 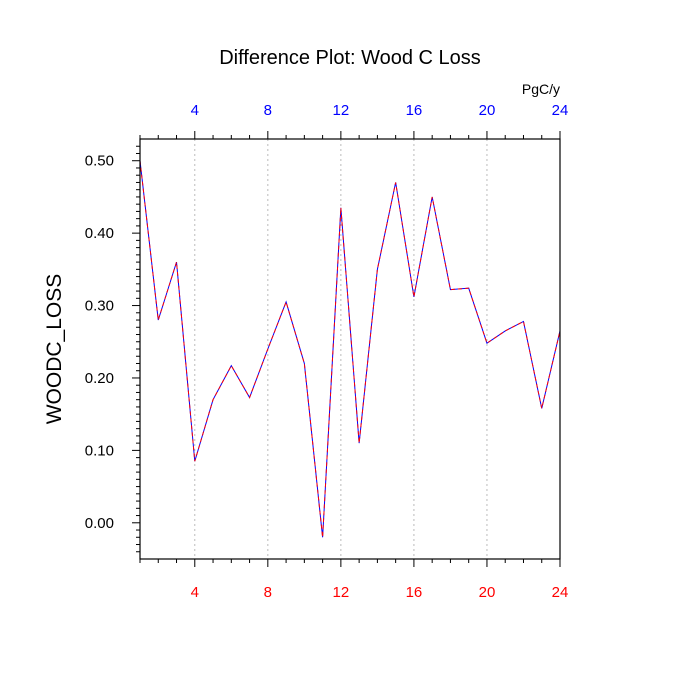 I want to click on x-tick-label-bottom: 12, so click(x=341, y=592).